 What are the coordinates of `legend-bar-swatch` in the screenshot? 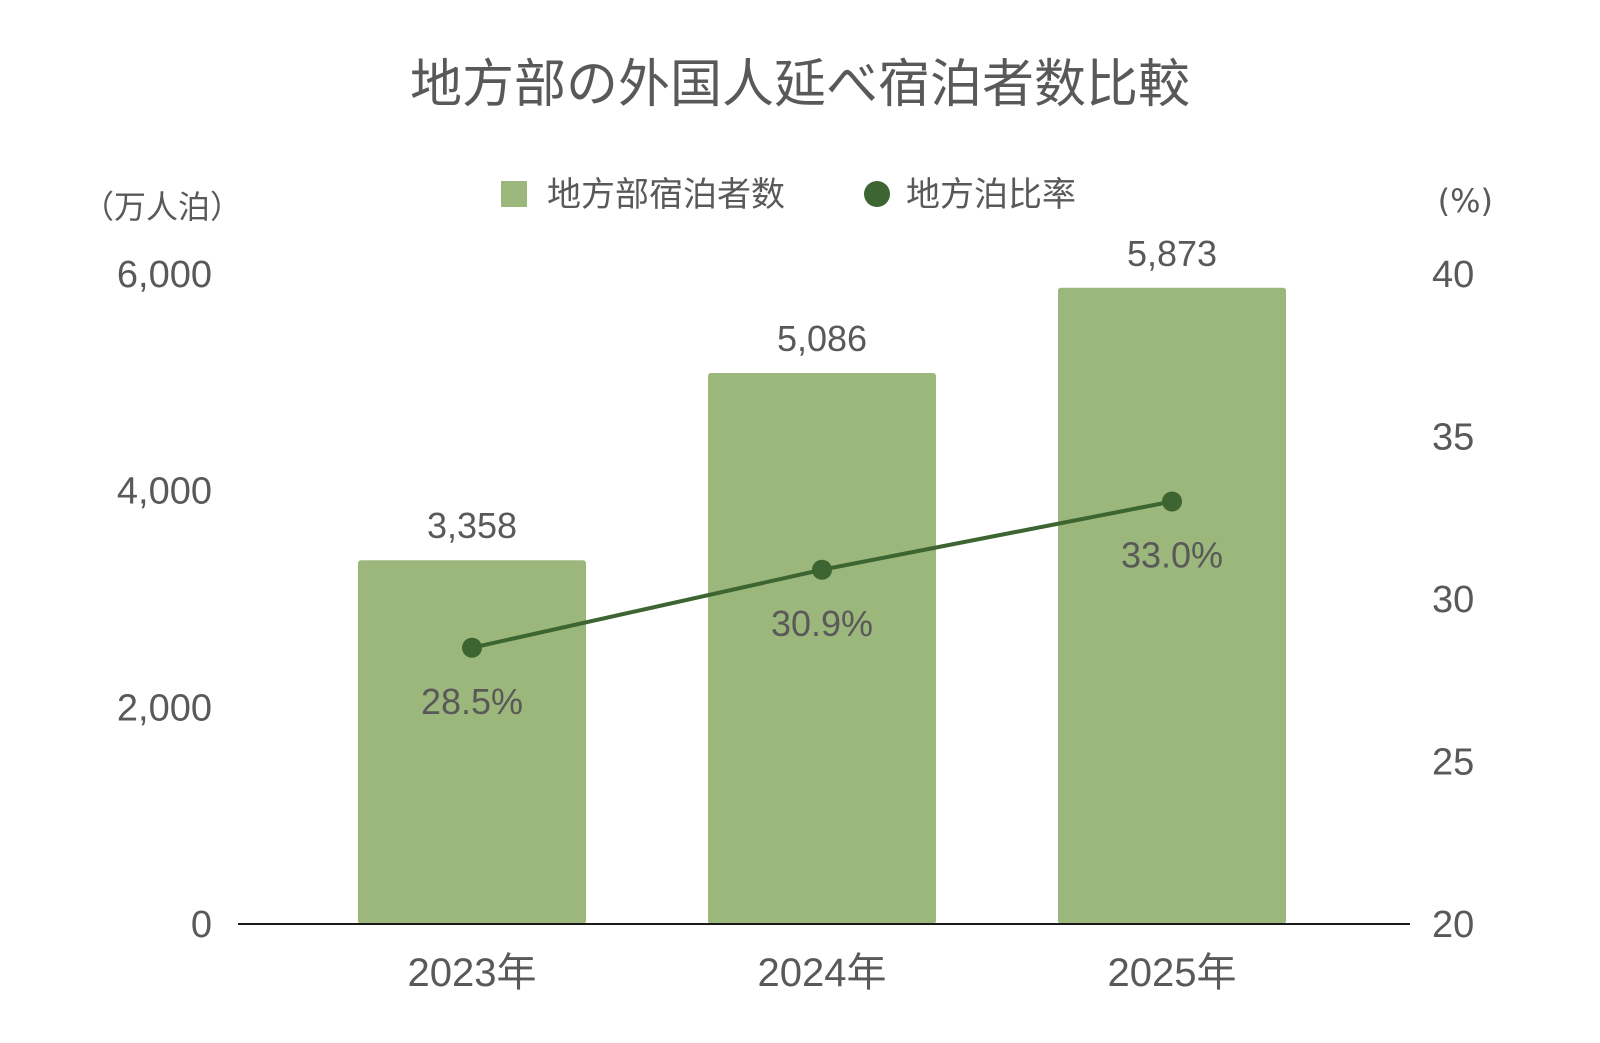 It's located at (514, 194).